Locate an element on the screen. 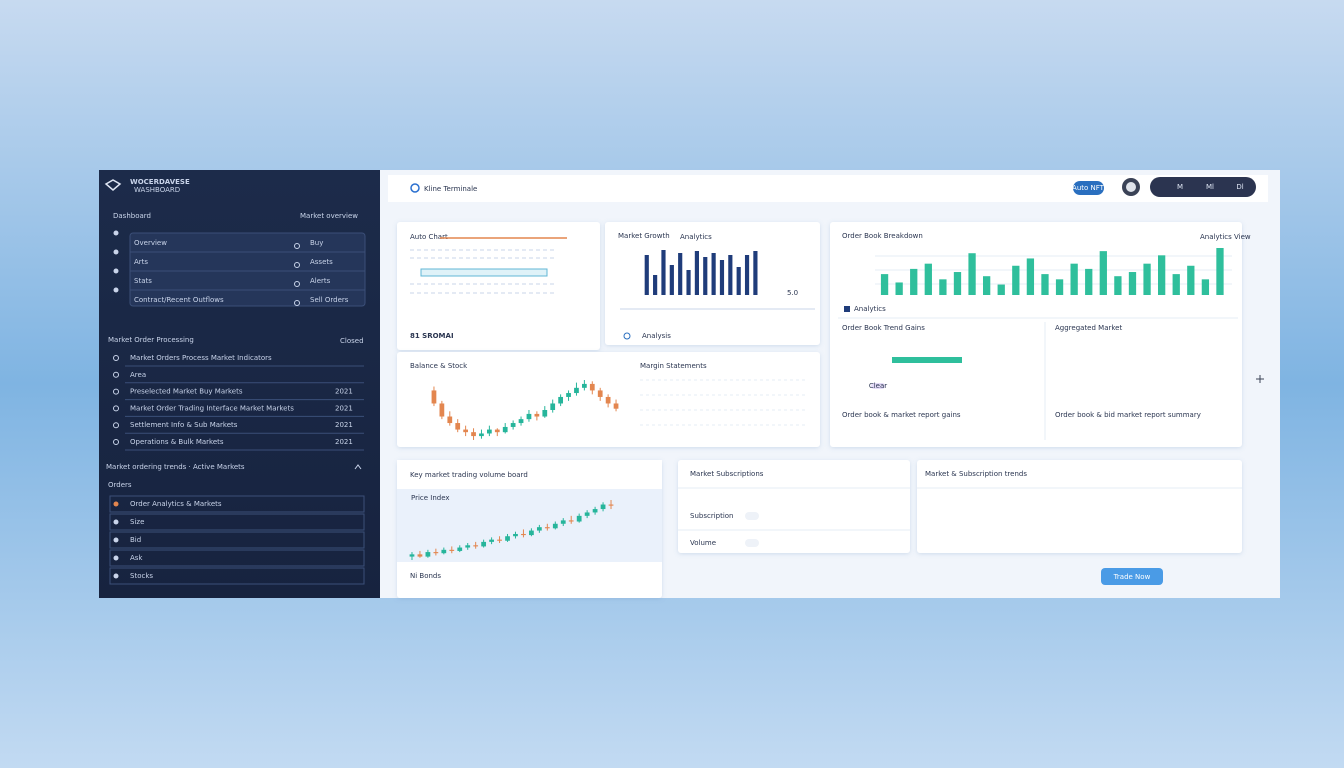 The width and height of the screenshot is (1344, 772). row-pill is located at coordinates (752, 543).